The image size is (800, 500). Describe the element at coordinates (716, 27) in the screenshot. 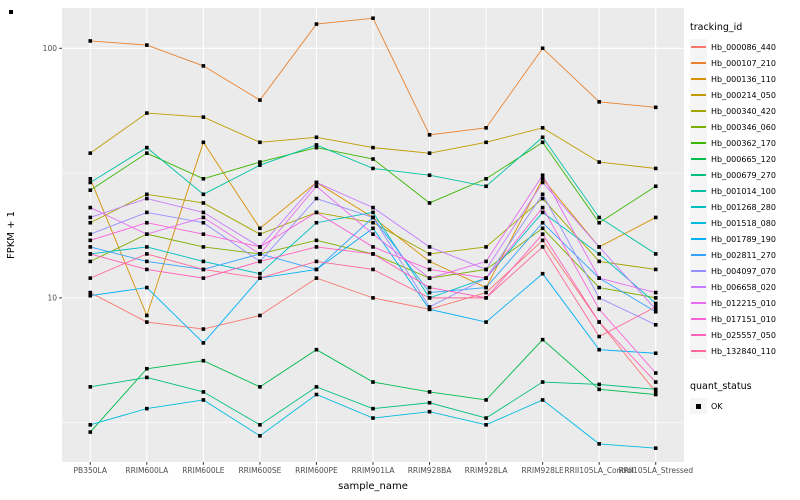

I see `legend-title-tracking-id: tracking_id` at that location.